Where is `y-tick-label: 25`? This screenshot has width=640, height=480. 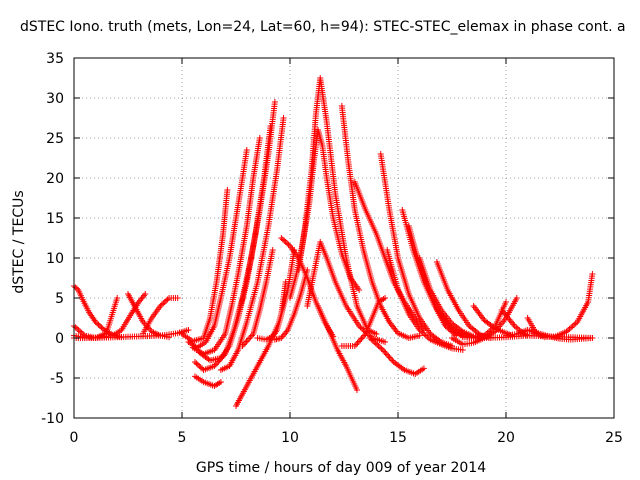 y-tick-label: 25 is located at coordinates (55, 139).